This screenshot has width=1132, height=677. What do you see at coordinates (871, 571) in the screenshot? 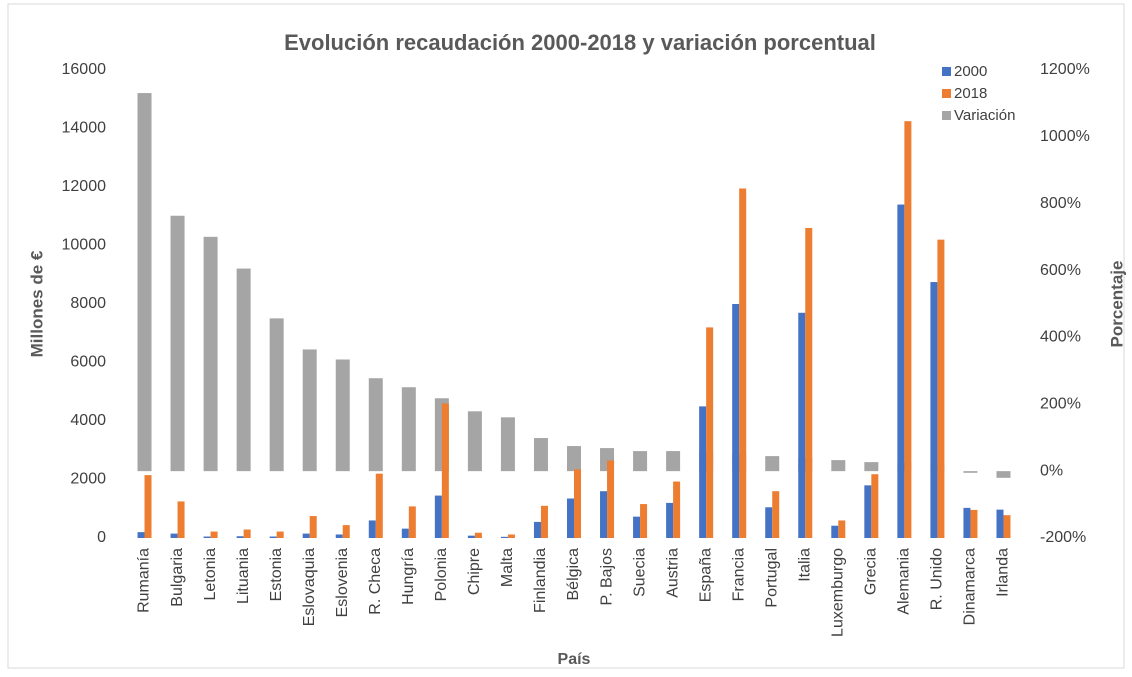
I see `x-tick-label: Grecia` at bounding box center [871, 571].